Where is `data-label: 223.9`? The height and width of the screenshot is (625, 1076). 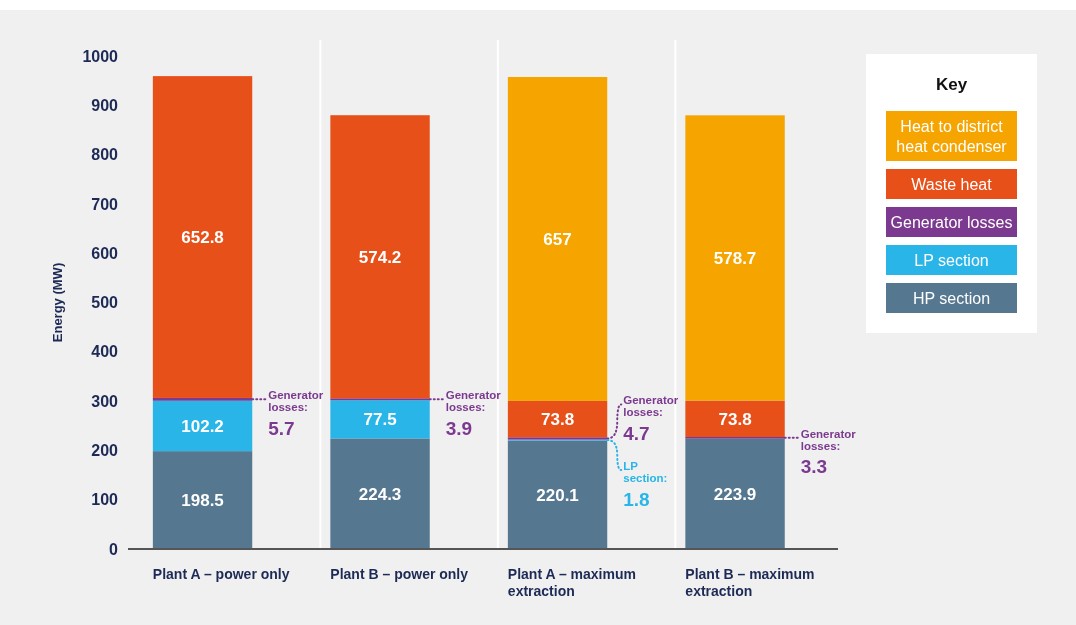
data-label: 223.9 is located at coordinates (735, 494).